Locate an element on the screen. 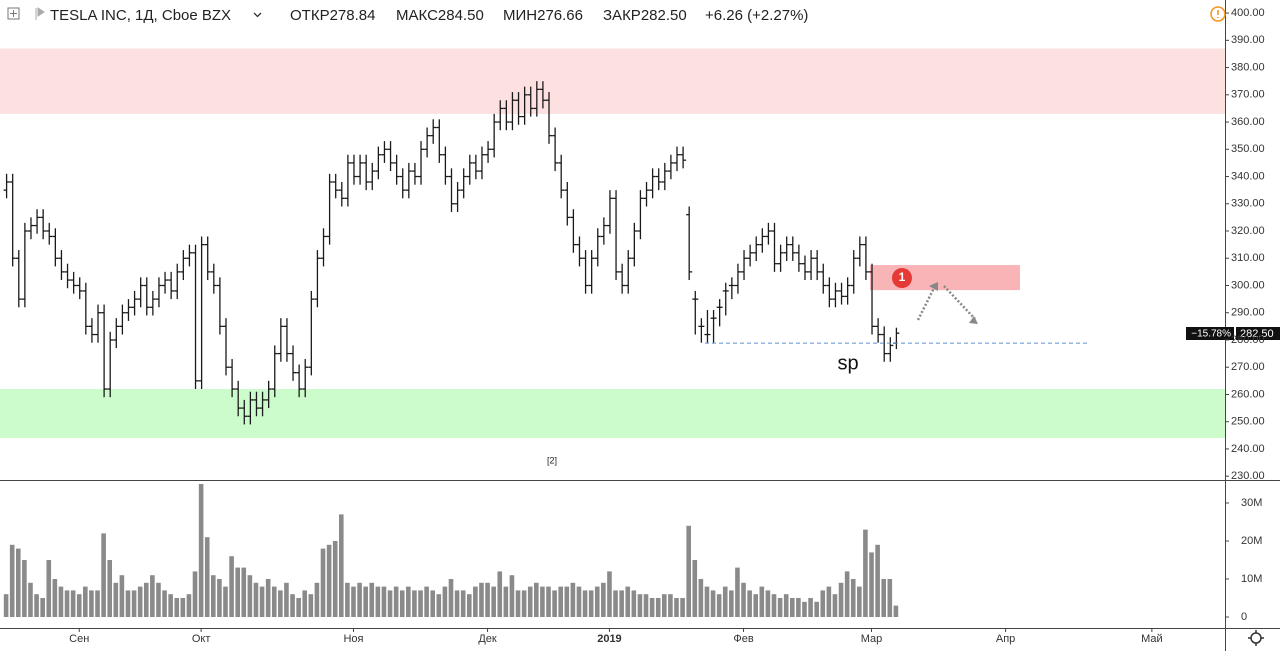 Image resolution: width=1280 pixels, height=651 pixels. x-tick-label: Окт is located at coordinates (201, 639).